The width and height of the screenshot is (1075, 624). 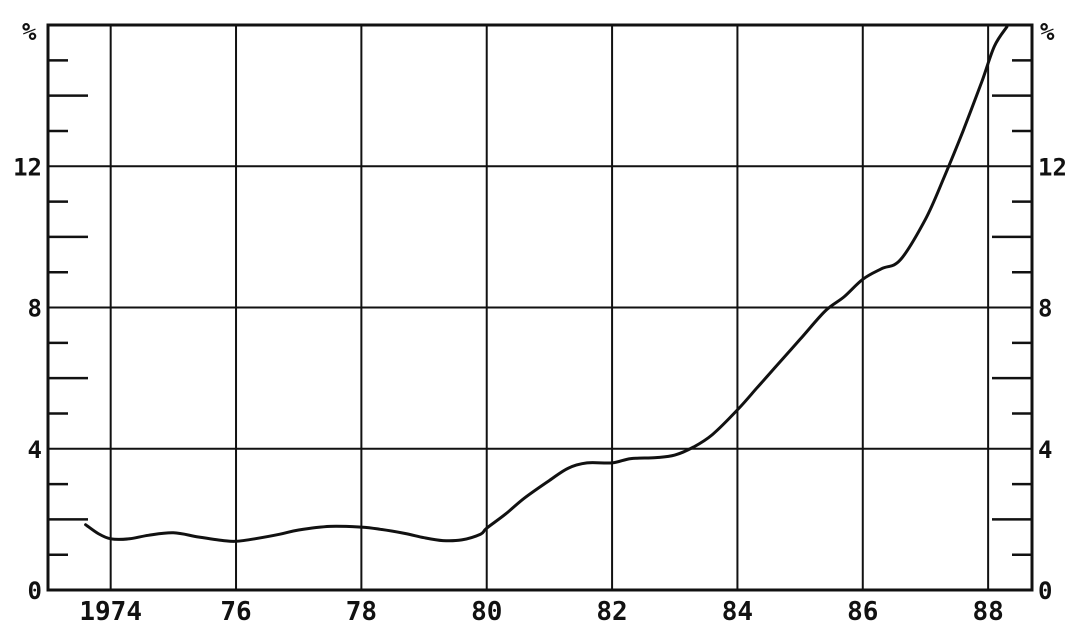 What do you see at coordinates (29, 32) in the screenshot?
I see `y-unit-left: %` at bounding box center [29, 32].